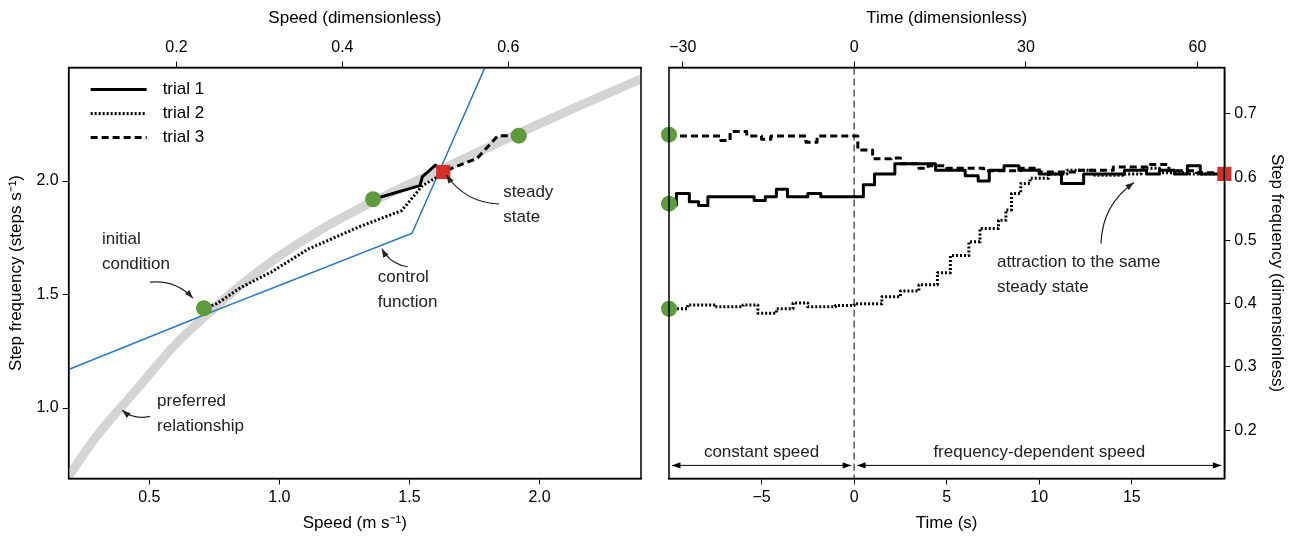 The width and height of the screenshot is (1295, 544). I want to click on x2-tick-label: 60, so click(1197, 47).